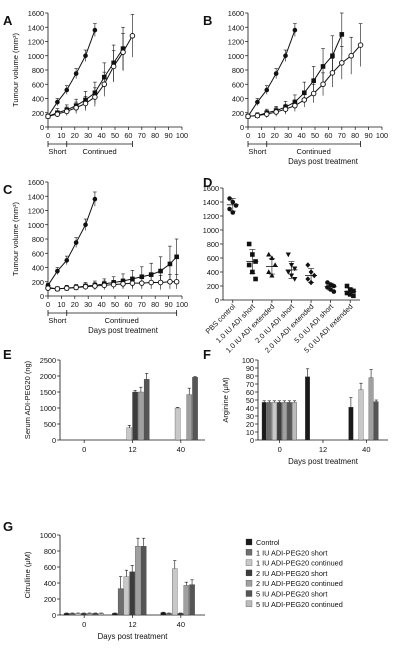 This screenshot has height=651, width=400. What do you see at coordinates (291, 573) in the screenshot?
I see `legend-label: 2 IU ADI-PEG20 short` at bounding box center [291, 573].